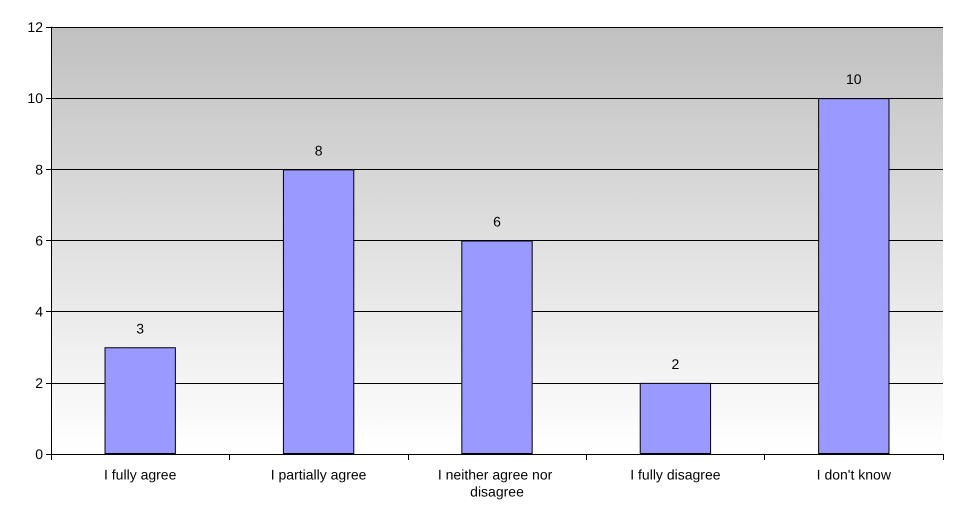  What do you see at coordinates (140, 474) in the screenshot?
I see `x-tick-label: I fully agree` at bounding box center [140, 474].